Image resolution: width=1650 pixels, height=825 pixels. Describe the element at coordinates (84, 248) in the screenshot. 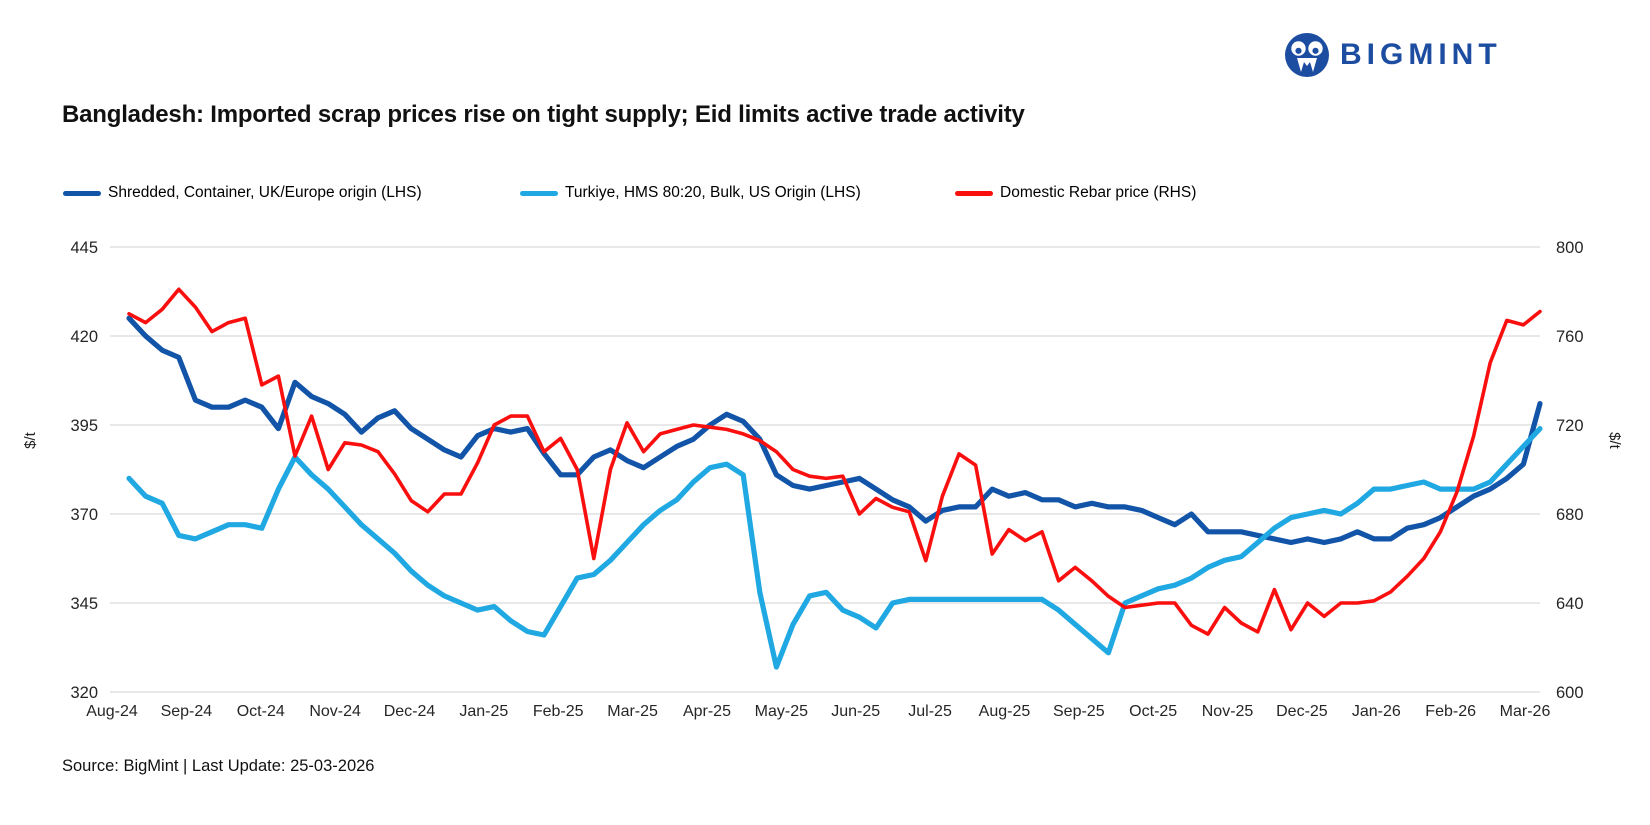

I see `y-axis-tick-left: 445` at that location.